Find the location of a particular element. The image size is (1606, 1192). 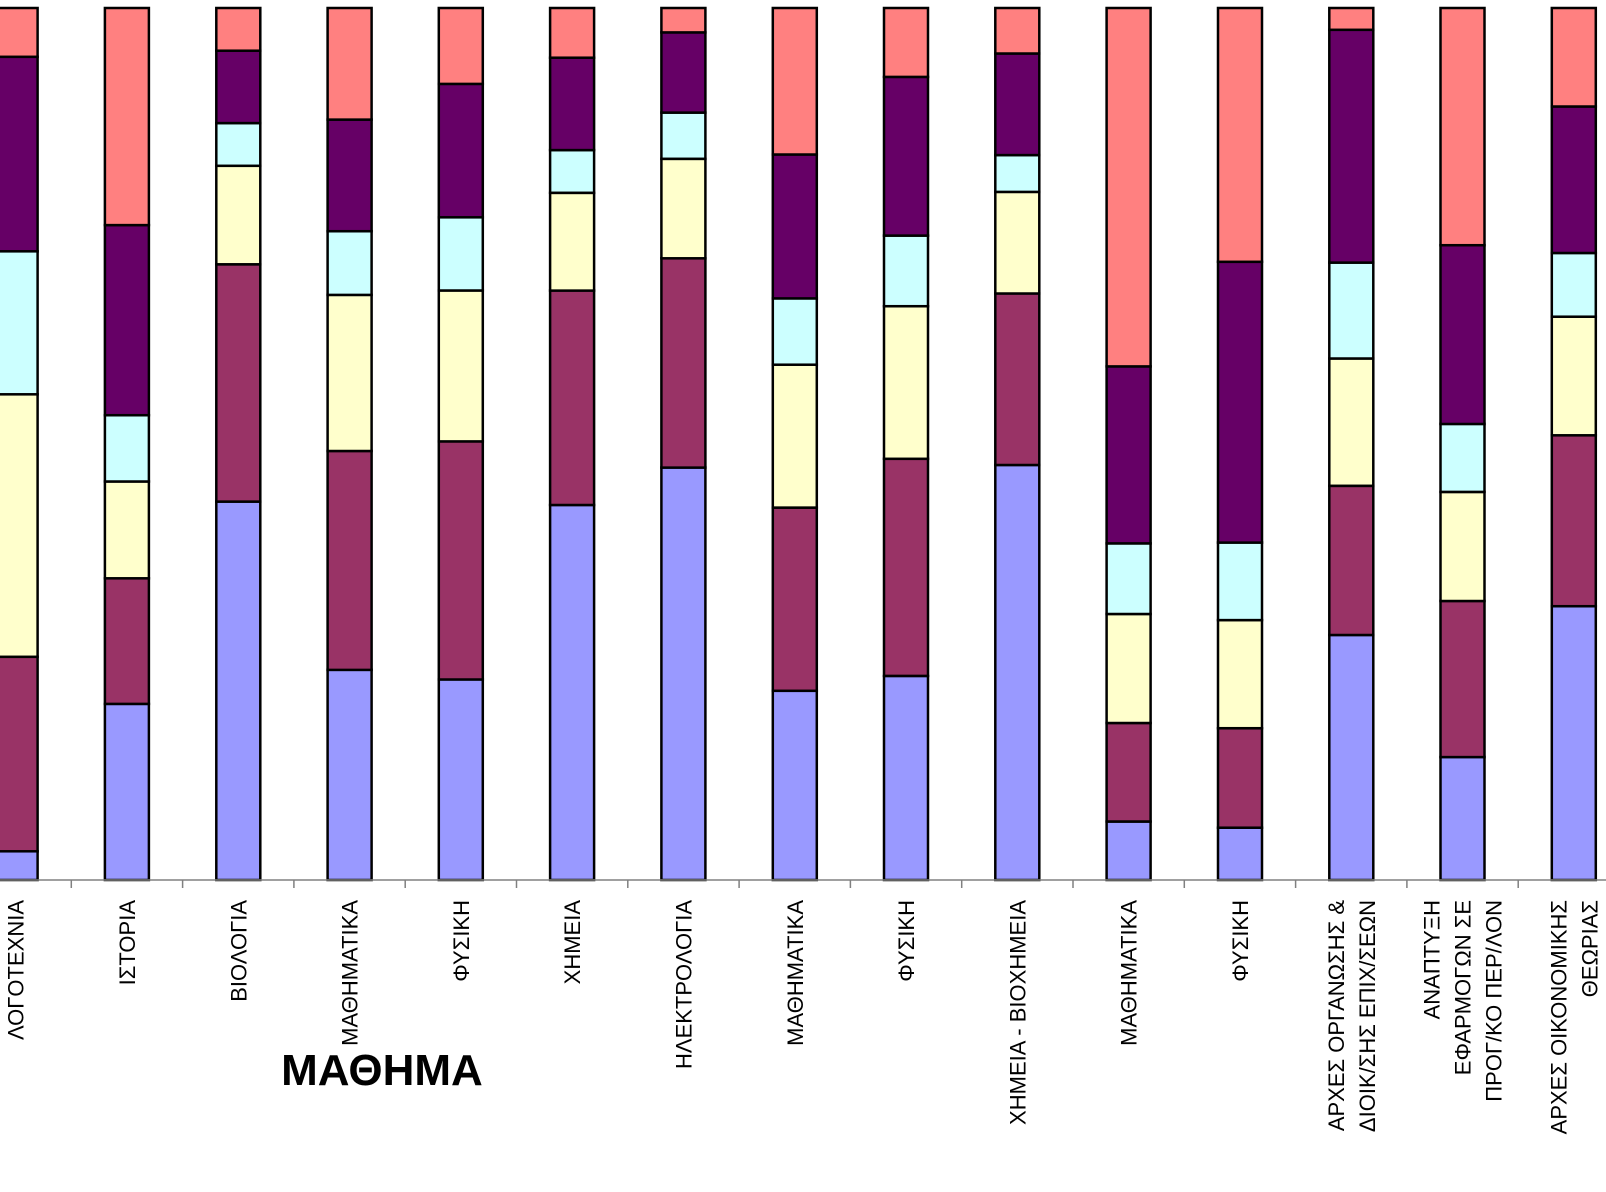

category-label-line: ΙΣΤΟΡΙΑ is located at coordinates (127, 943).